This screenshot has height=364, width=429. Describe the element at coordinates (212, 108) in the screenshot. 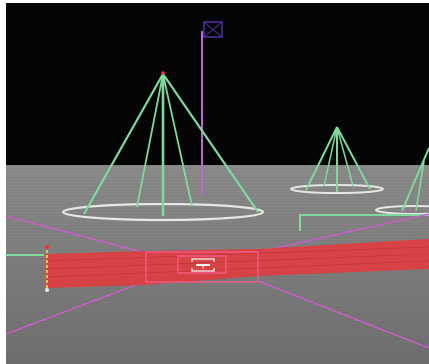

I see `flag-icon` at that location.